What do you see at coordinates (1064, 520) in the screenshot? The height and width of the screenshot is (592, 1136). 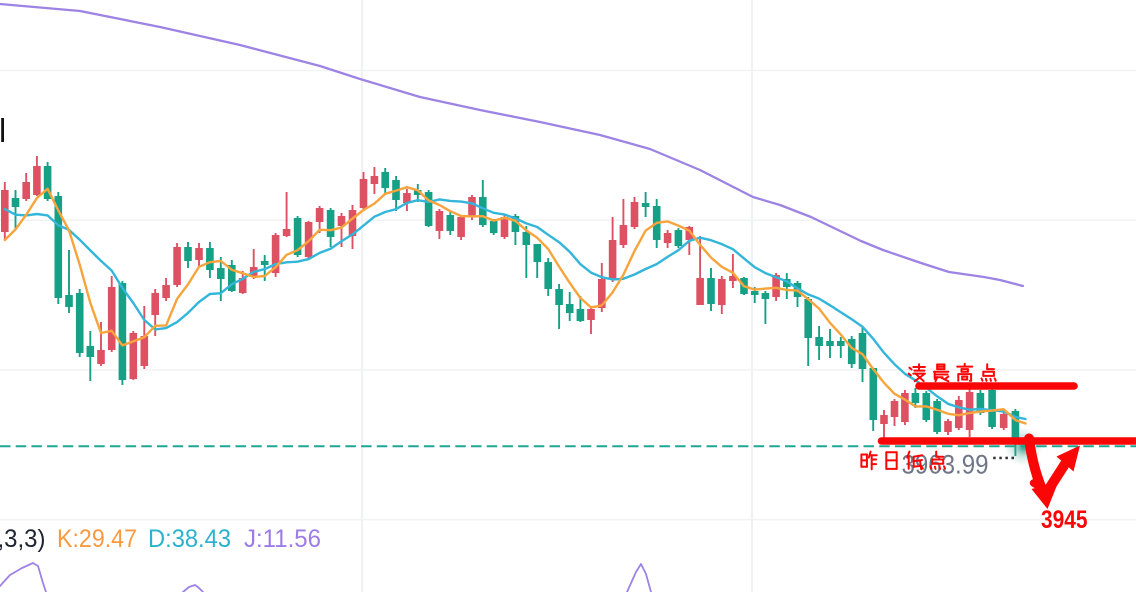 I see `svg-text: 3945` at bounding box center [1064, 520].